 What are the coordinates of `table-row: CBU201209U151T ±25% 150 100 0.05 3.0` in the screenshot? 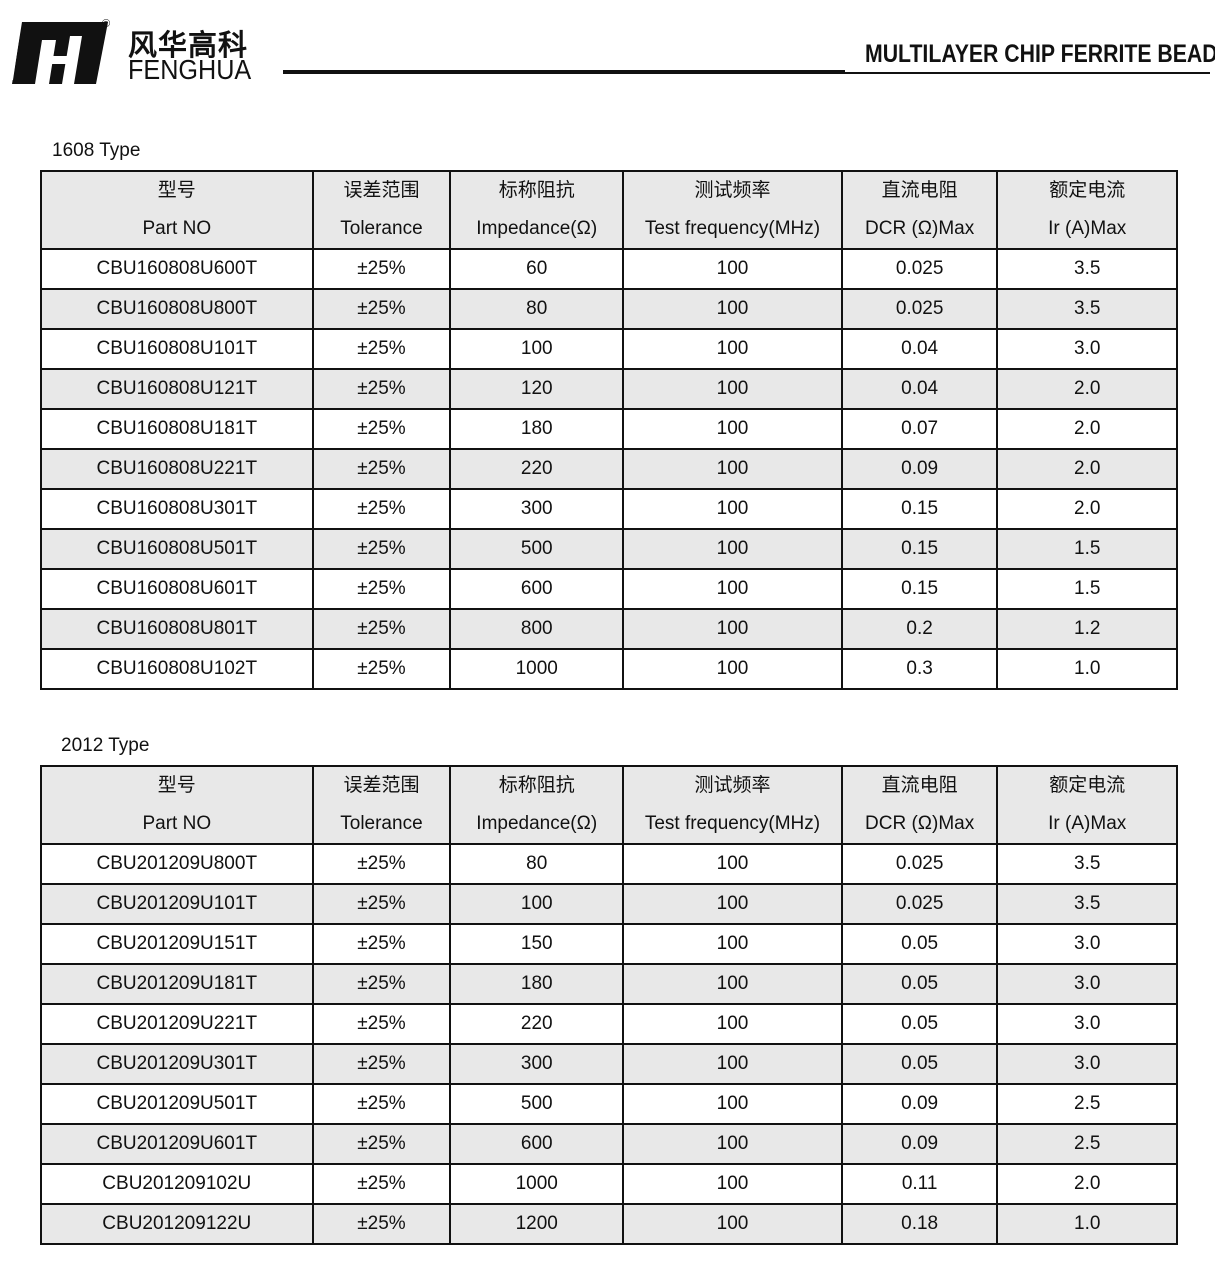 It's located at (609, 944).